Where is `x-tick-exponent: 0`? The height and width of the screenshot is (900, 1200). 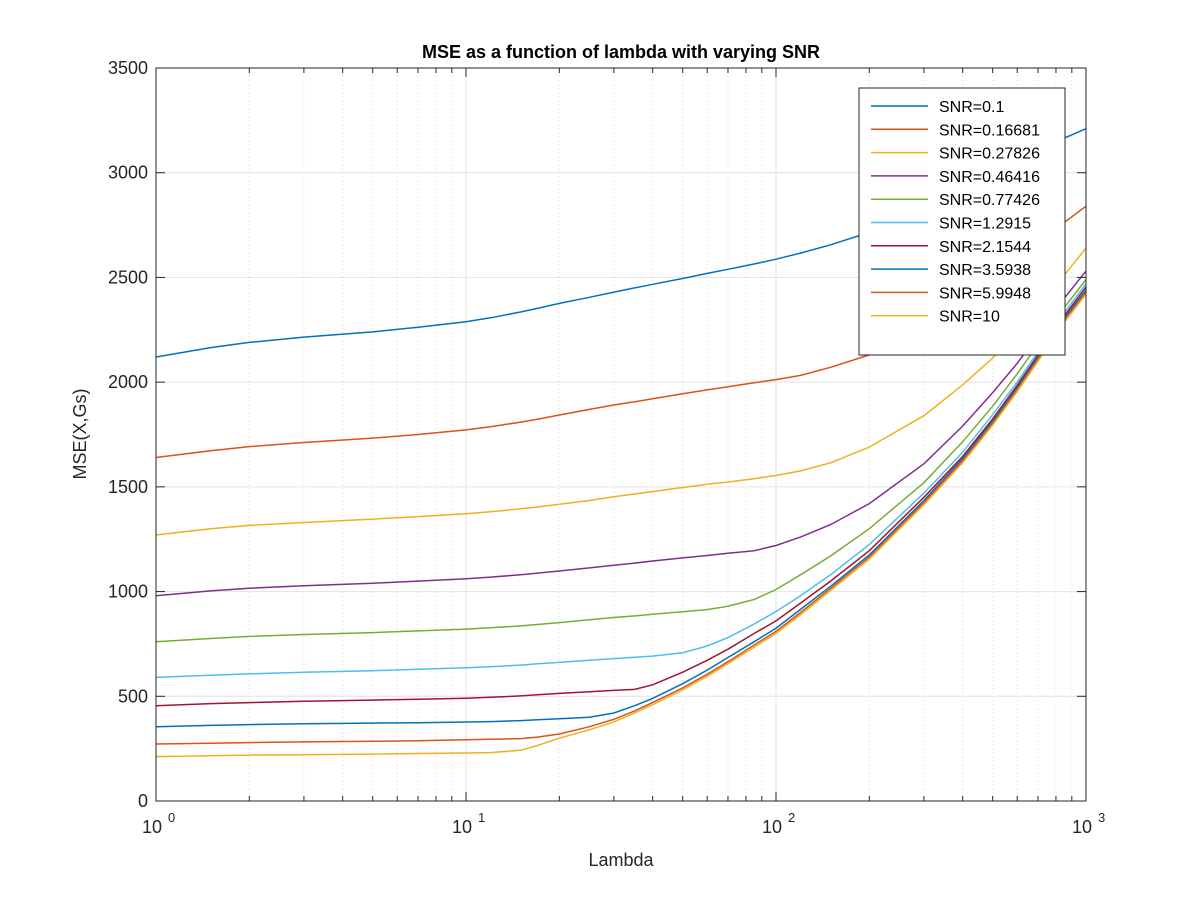 x-tick-exponent: 0 is located at coordinates (171, 817).